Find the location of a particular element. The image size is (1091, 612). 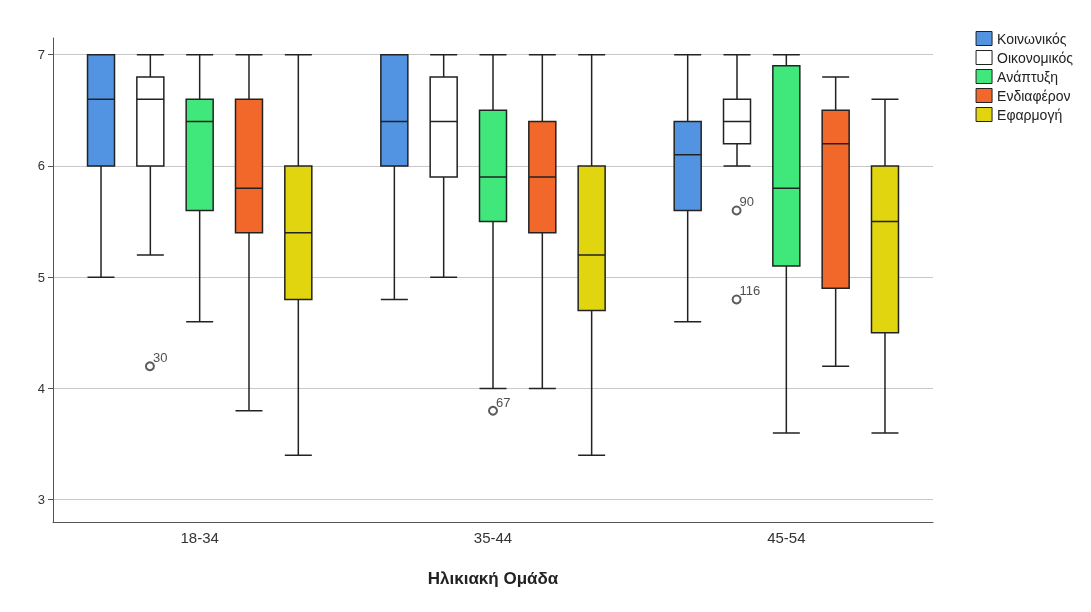

legend-label: Ενδιαφέρον is located at coordinates (1034, 95).